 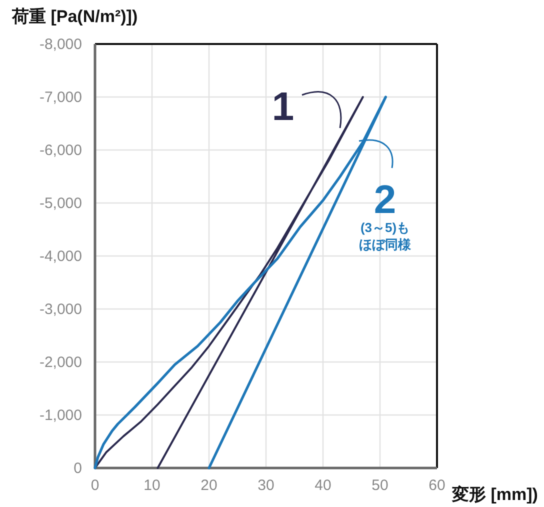 I want to click on x-tick-label: 40, so click(x=323, y=485).